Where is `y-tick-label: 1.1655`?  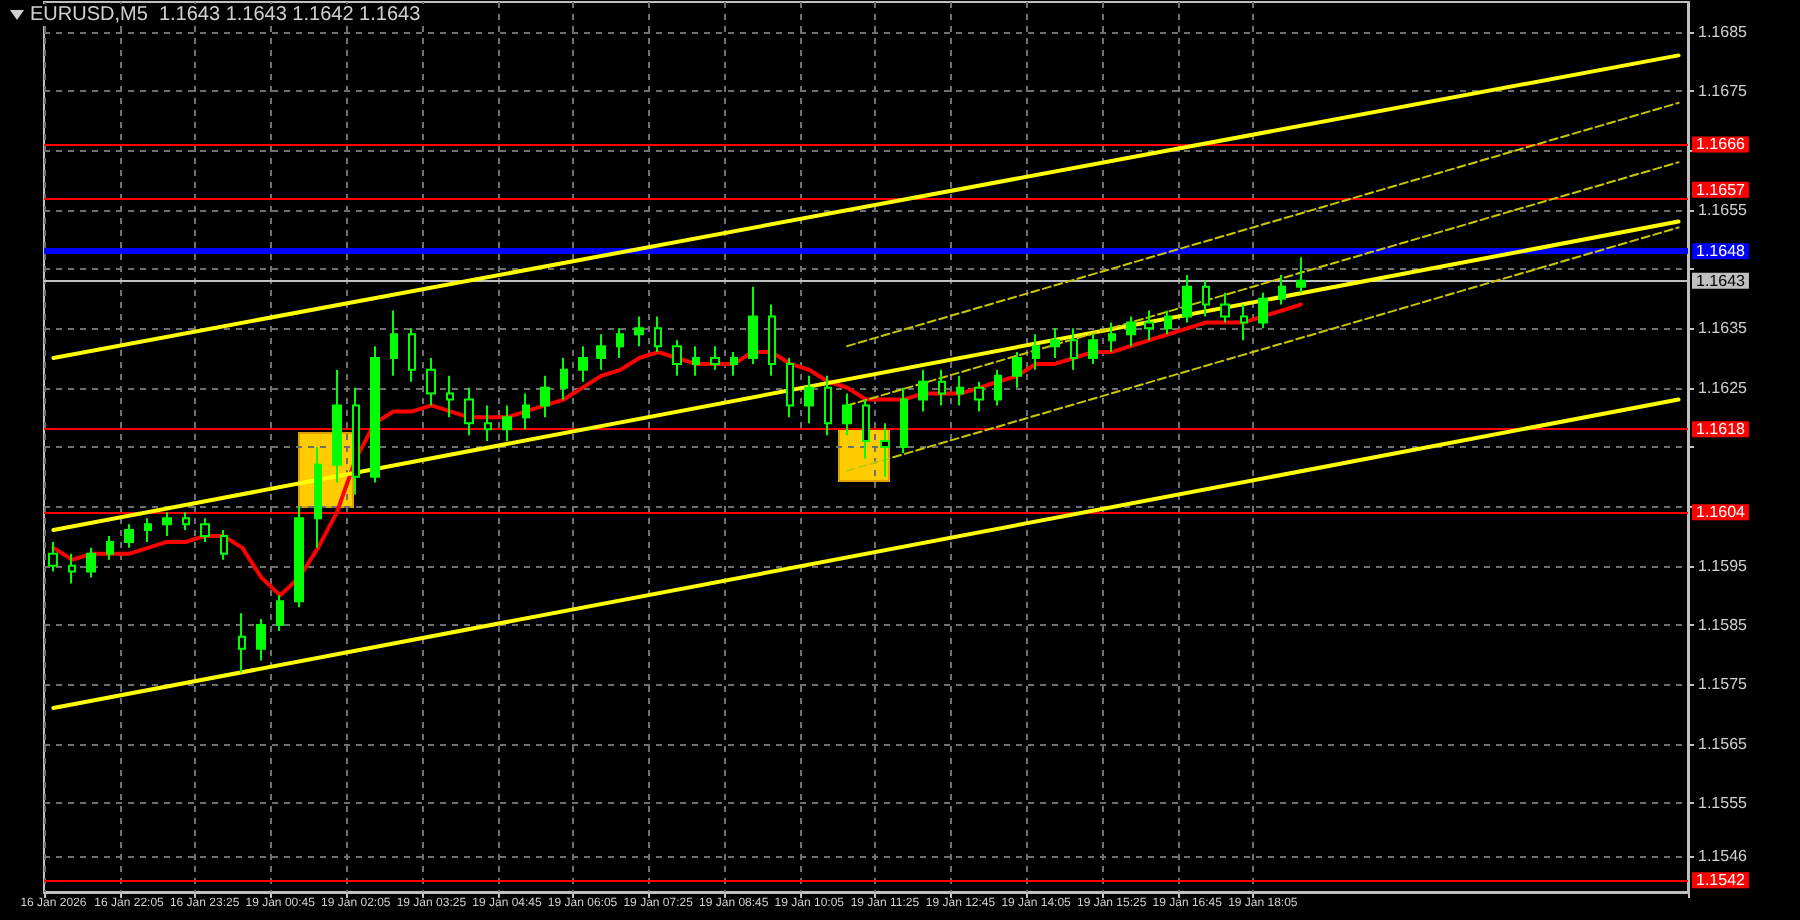
y-tick-label: 1.1655 is located at coordinates (1723, 209).